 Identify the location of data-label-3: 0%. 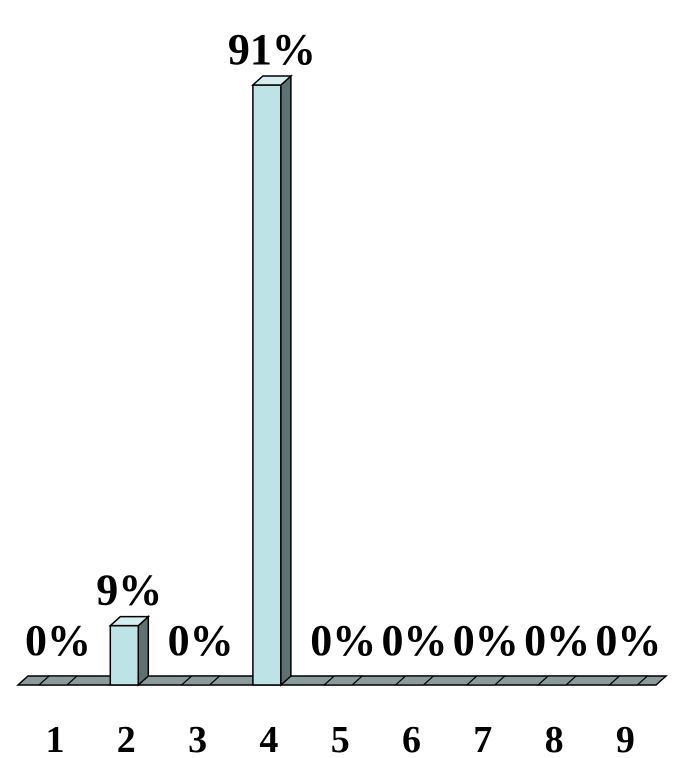
(201, 640).